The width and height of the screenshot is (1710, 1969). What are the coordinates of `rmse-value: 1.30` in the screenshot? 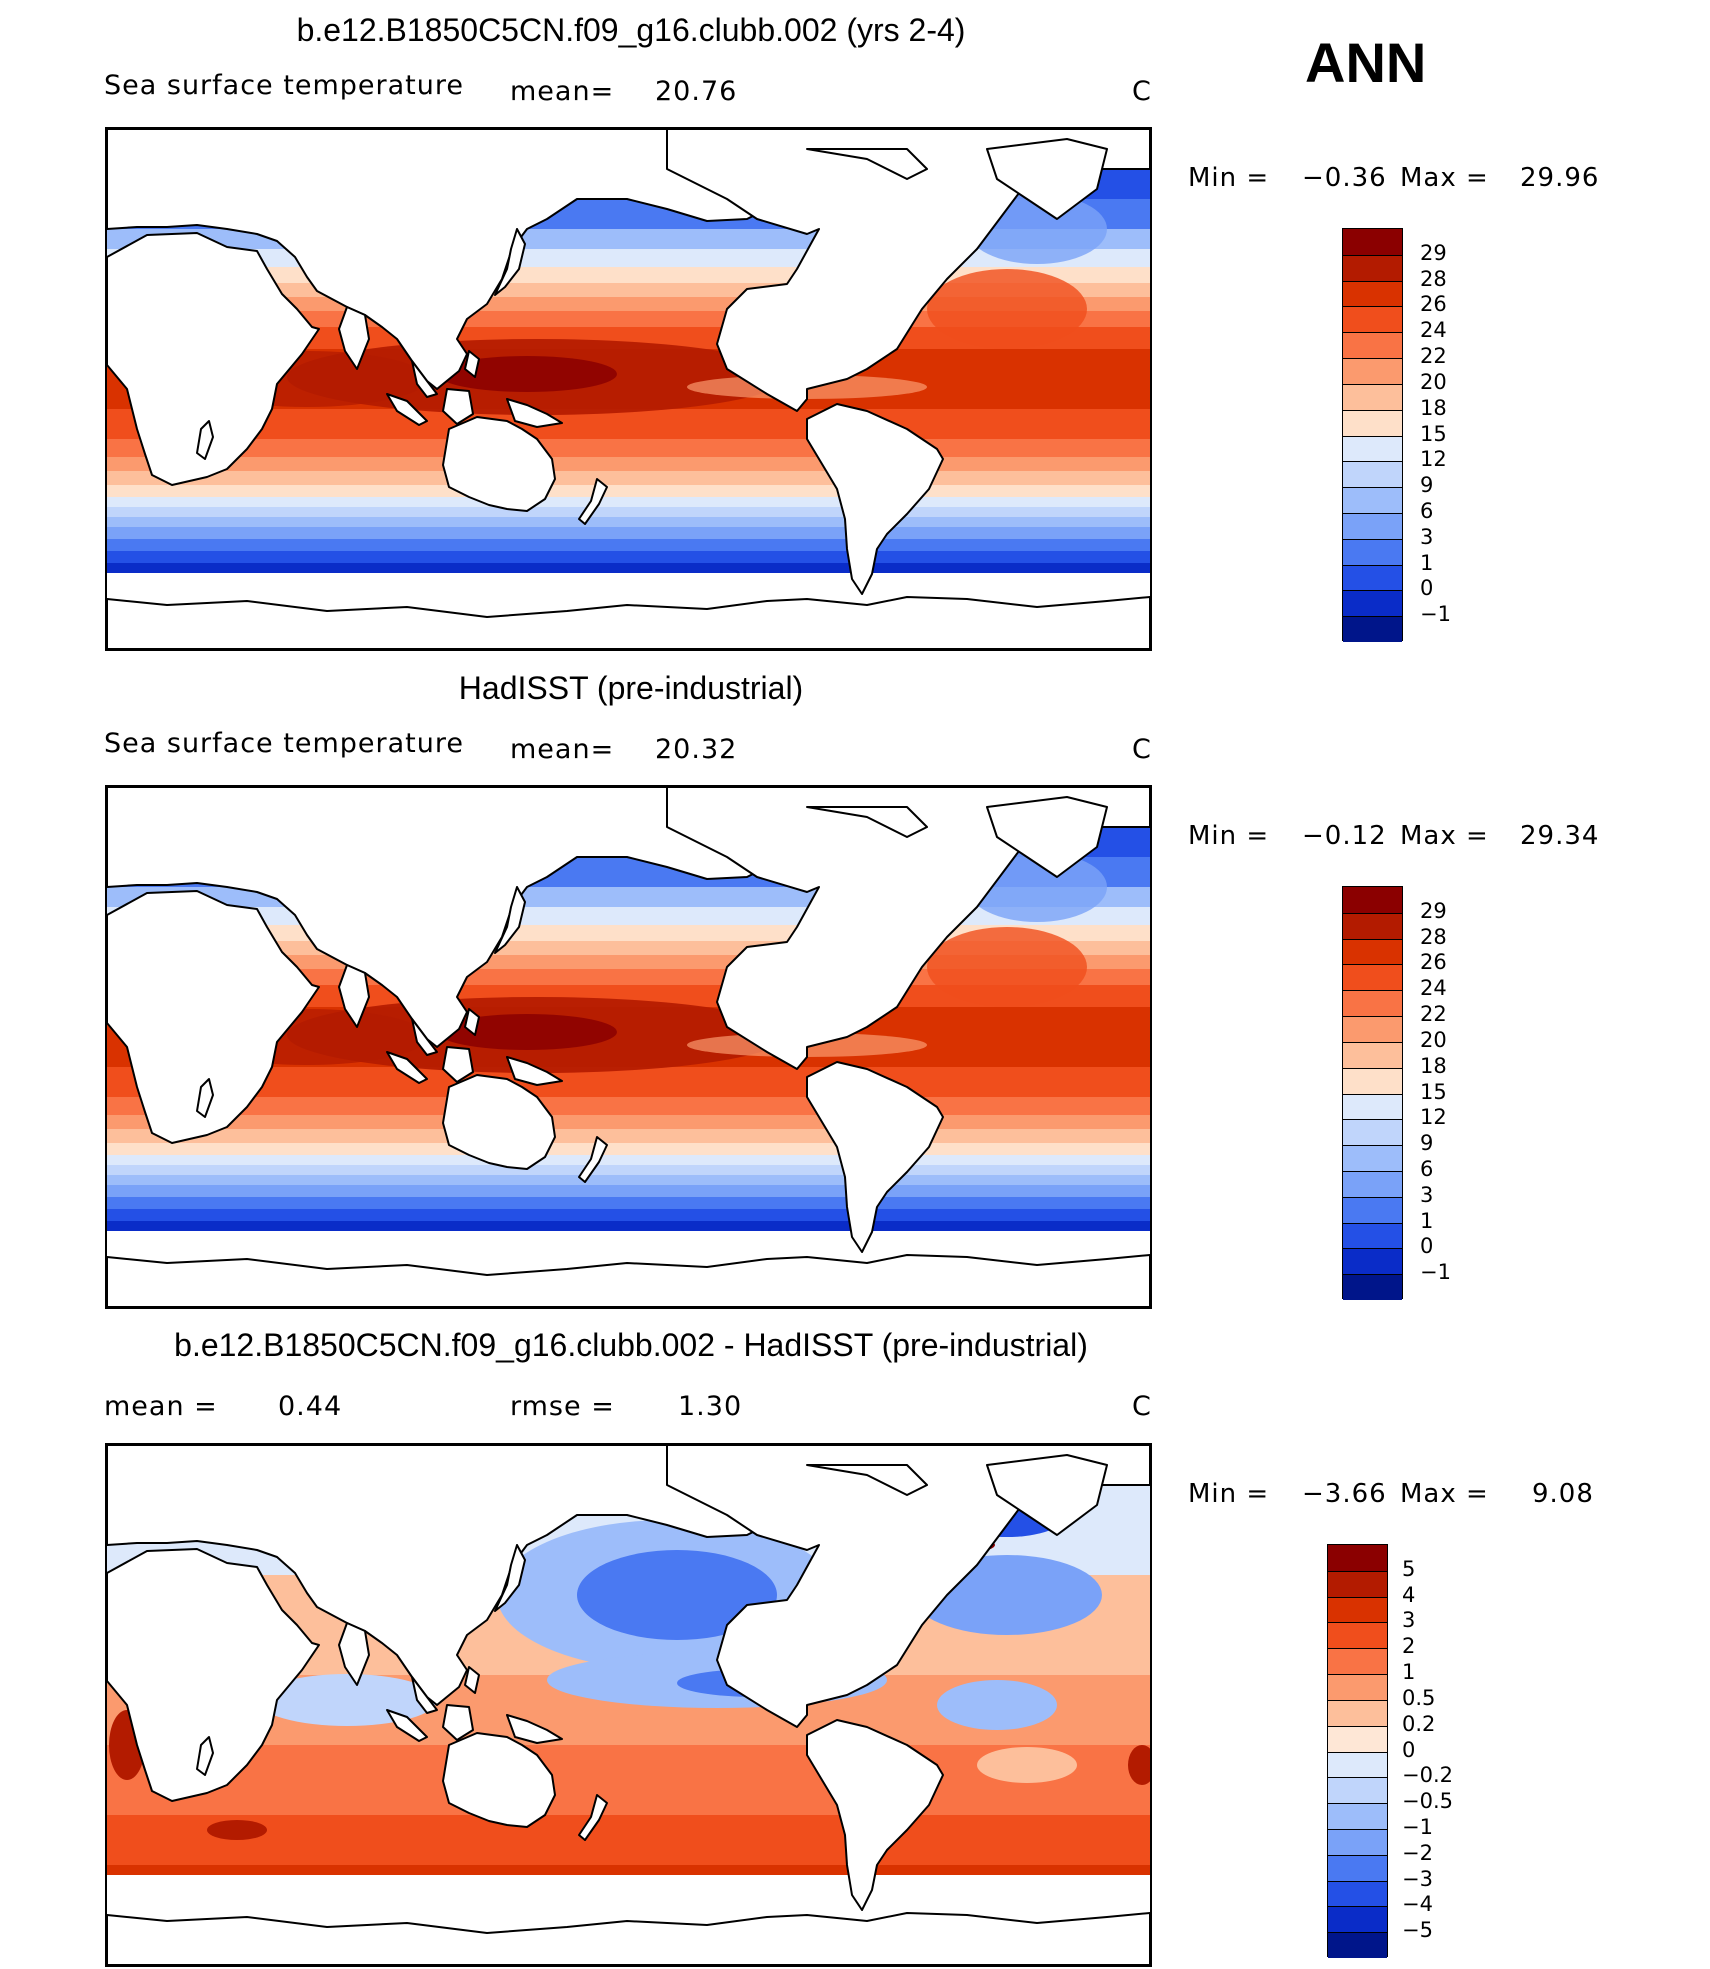 It's located at (710, 1406).